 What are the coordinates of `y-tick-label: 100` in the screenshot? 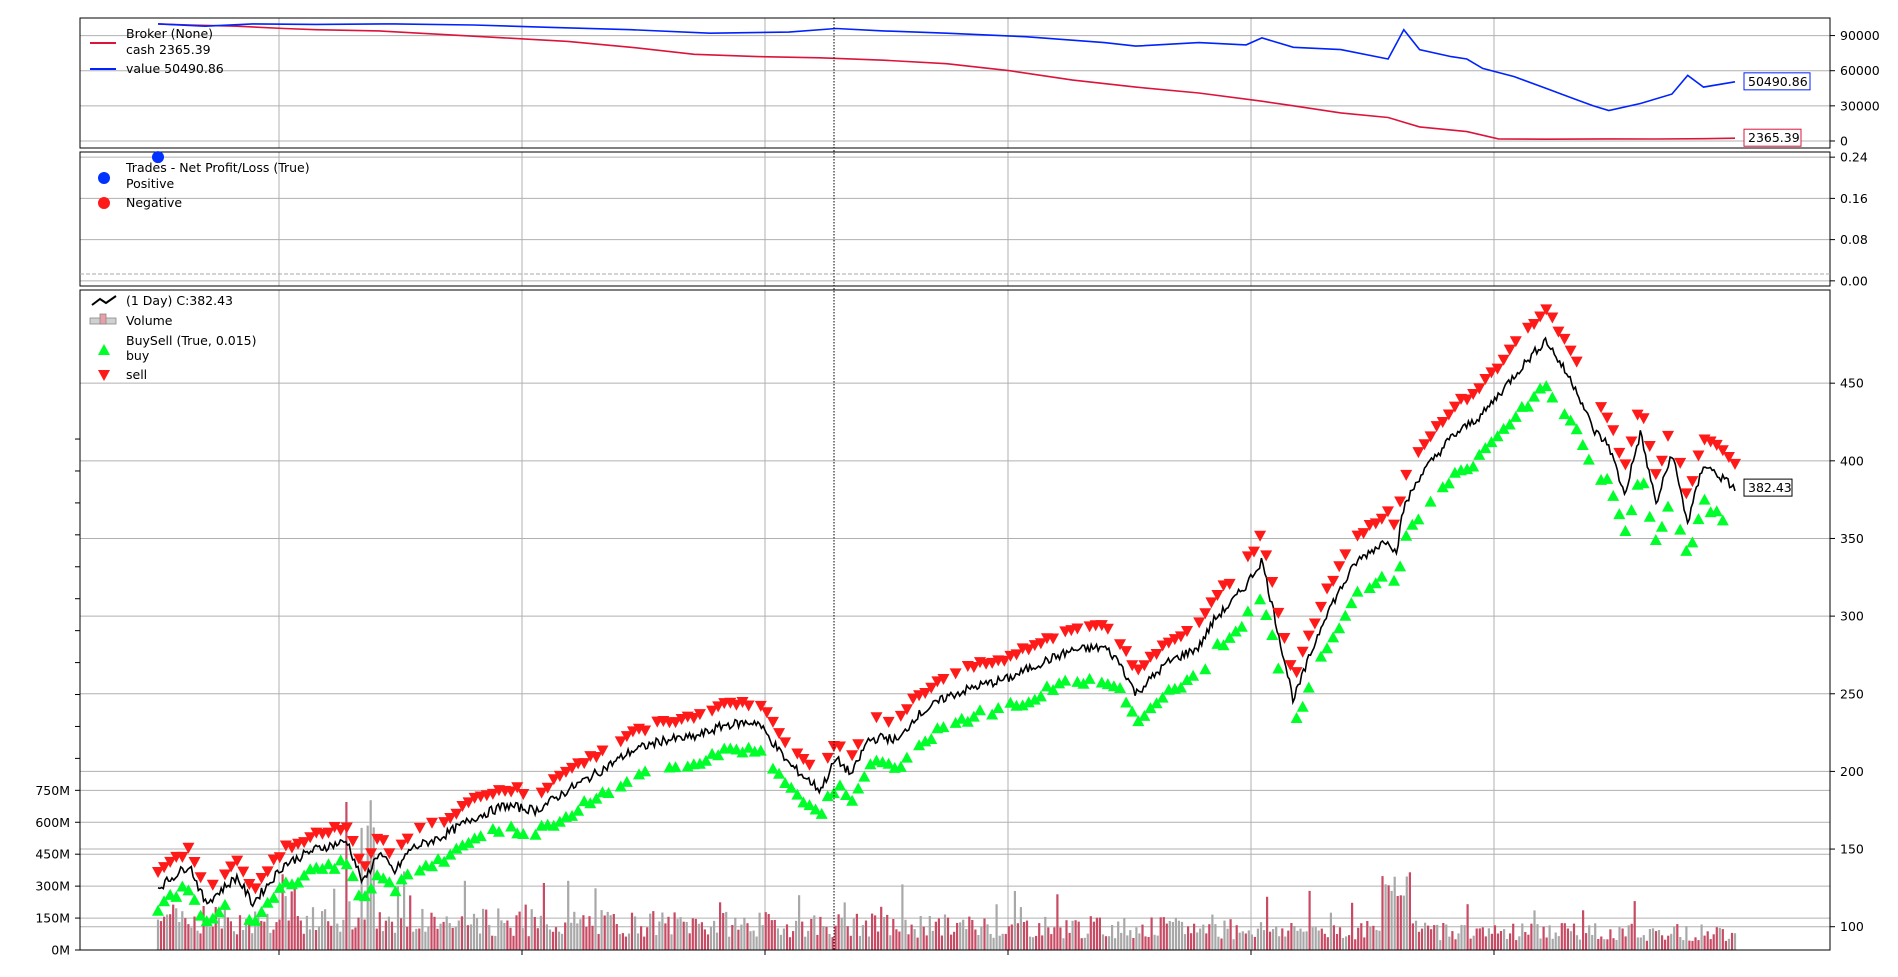 It's located at (1852, 926).